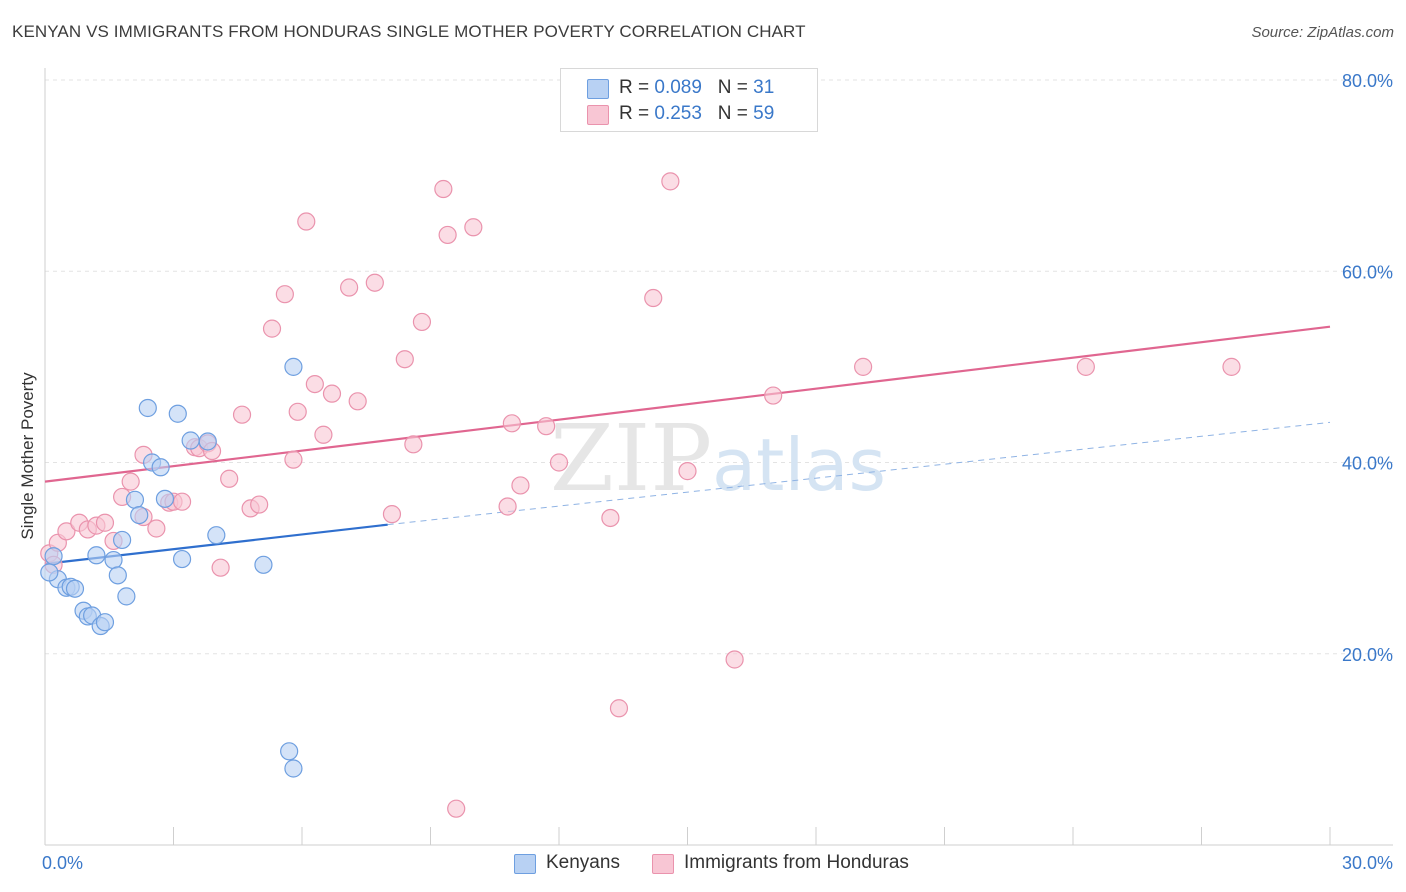 The width and height of the screenshot is (1406, 892). I want to click on watermark-zip: ZIP, so click(631, 458).